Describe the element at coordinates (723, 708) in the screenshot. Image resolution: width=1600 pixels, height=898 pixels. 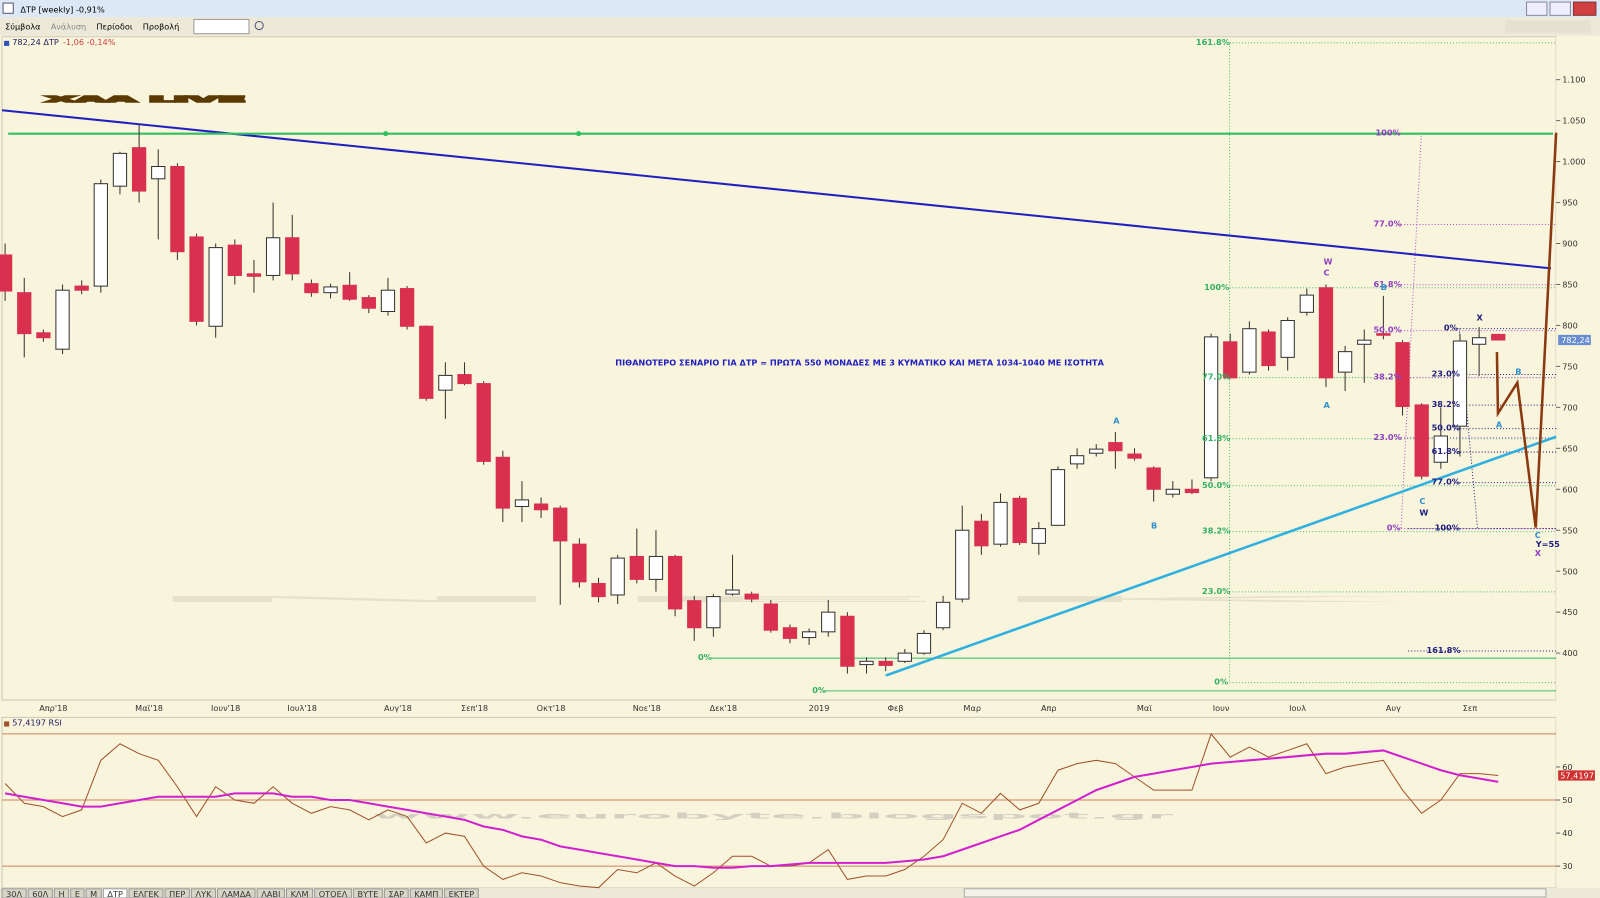
I see `x-tick-label: Δεκ'18` at that location.